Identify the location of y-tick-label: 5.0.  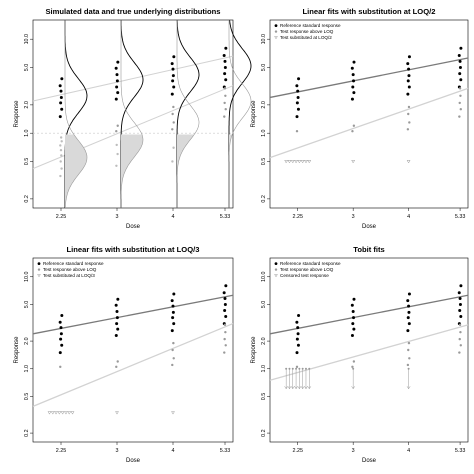
(27, 305).